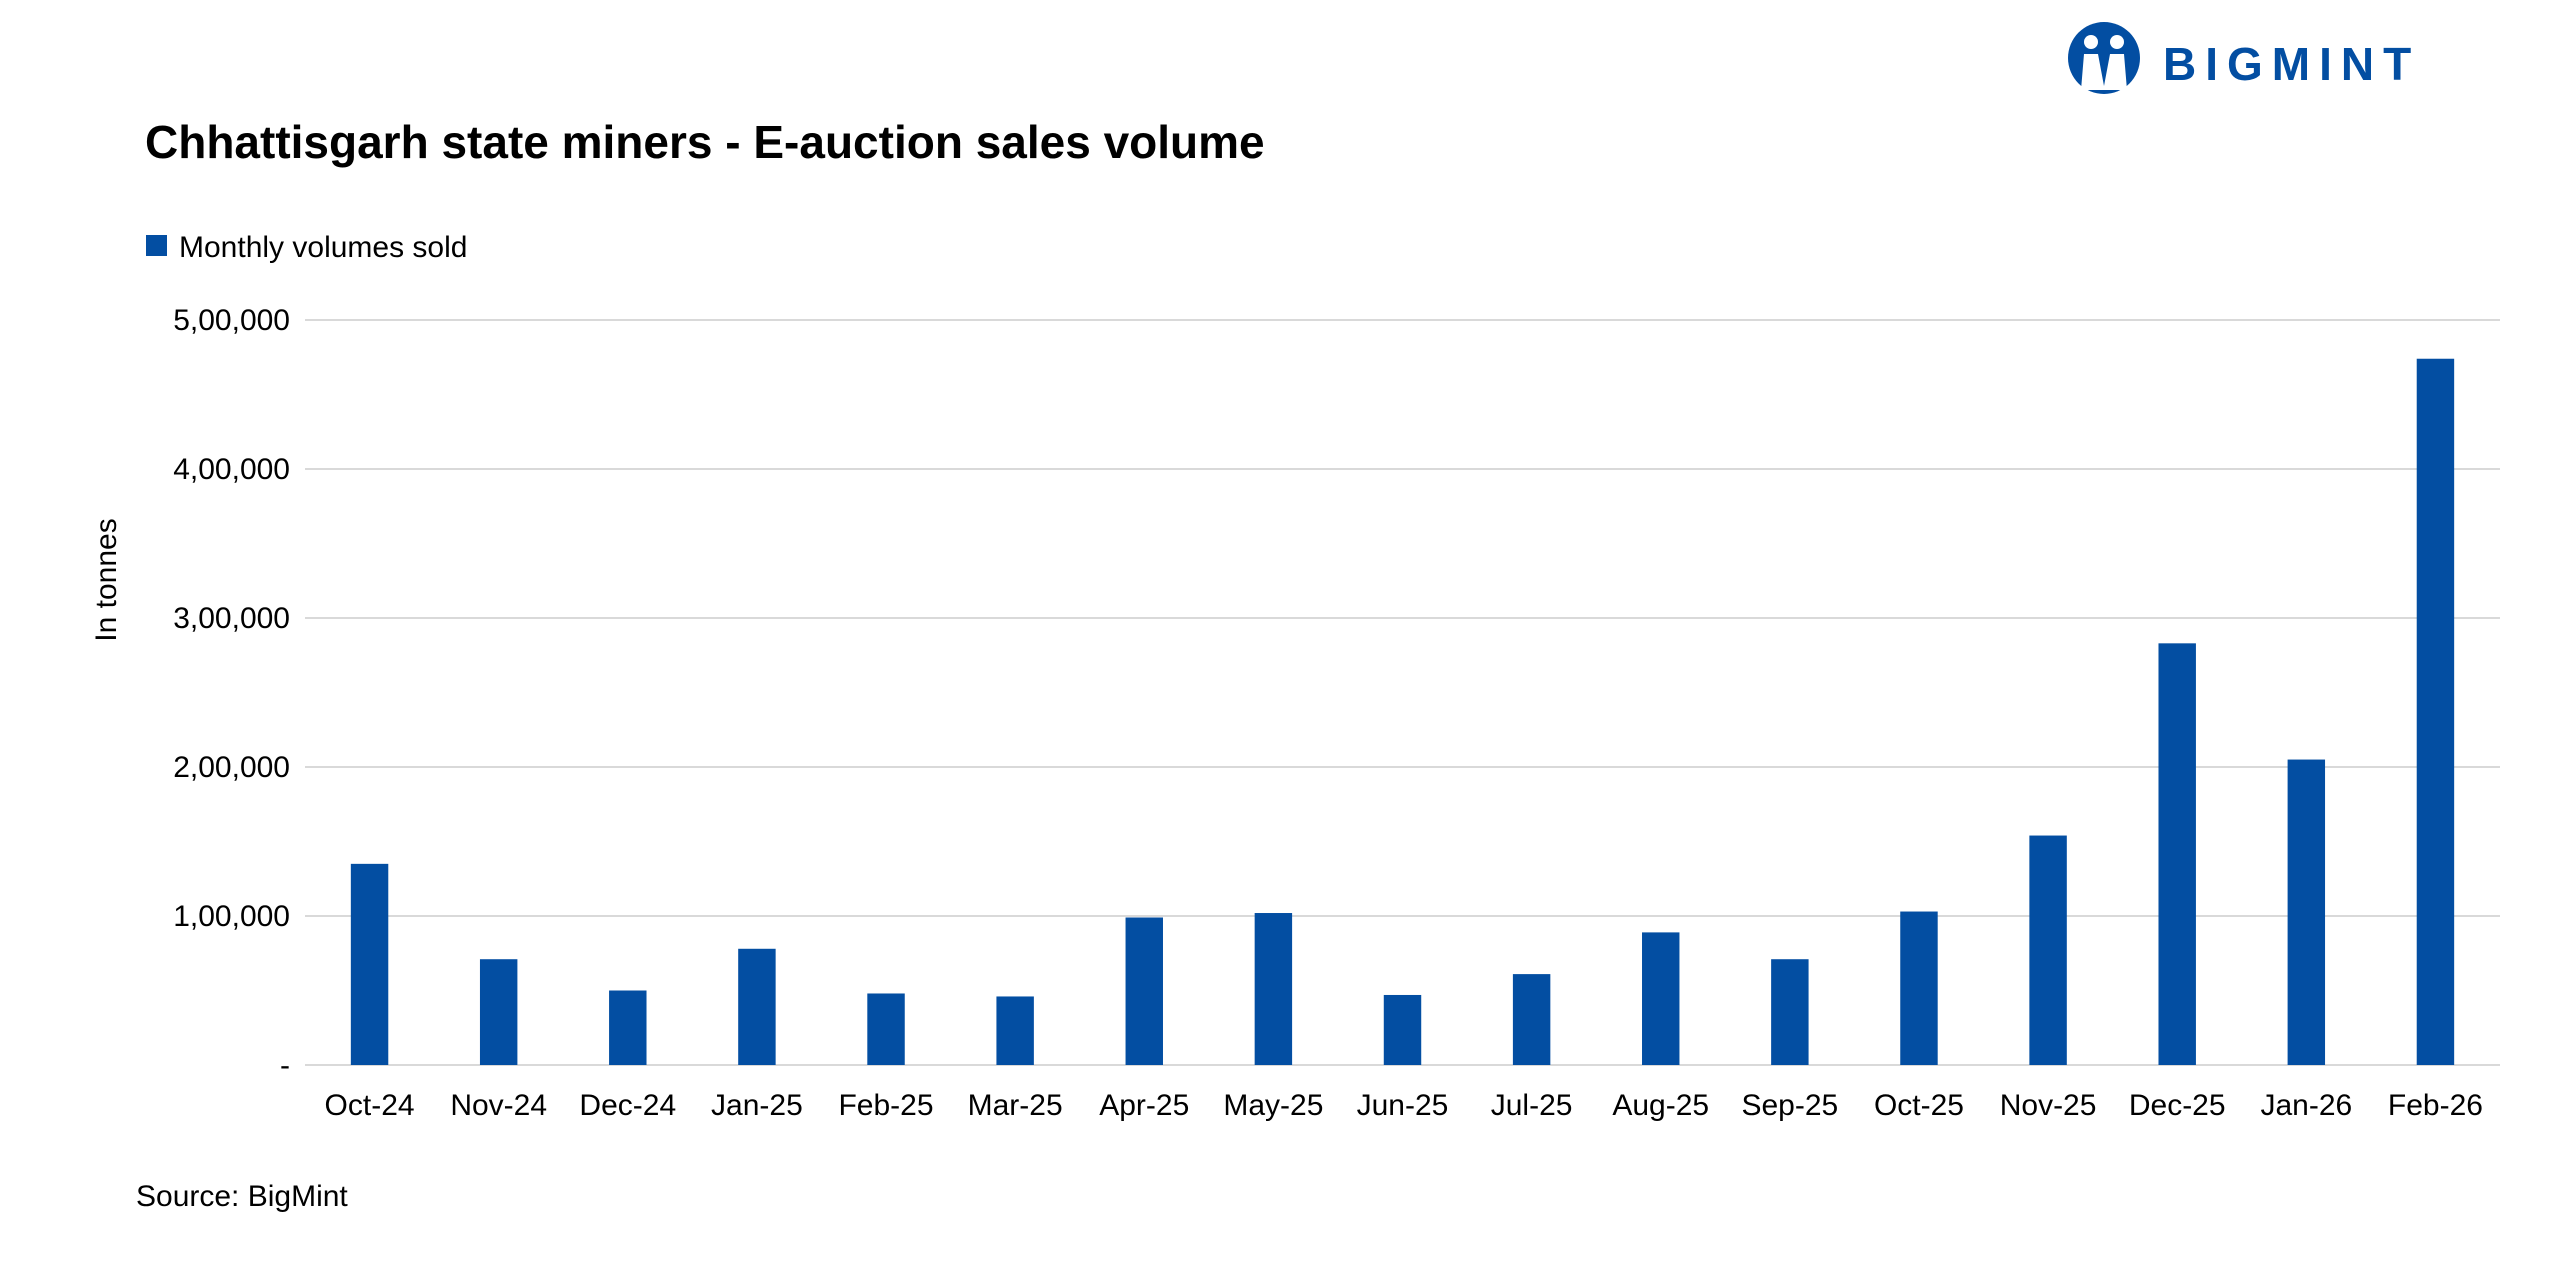  Describe the element at coordinates (2048, 1105) in the screenshot. I see `x-tick-label: Nov-25` at that location.